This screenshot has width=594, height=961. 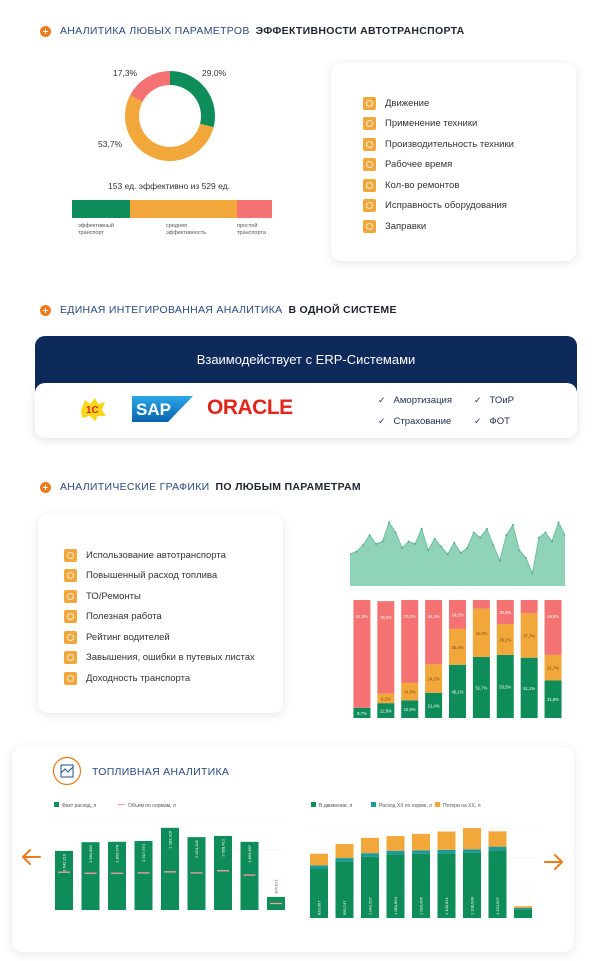 What do you see at coordinates (172, 209) in the screenshot?
I see `efficiency-stacked-bar` at bounding box center [172, 209].